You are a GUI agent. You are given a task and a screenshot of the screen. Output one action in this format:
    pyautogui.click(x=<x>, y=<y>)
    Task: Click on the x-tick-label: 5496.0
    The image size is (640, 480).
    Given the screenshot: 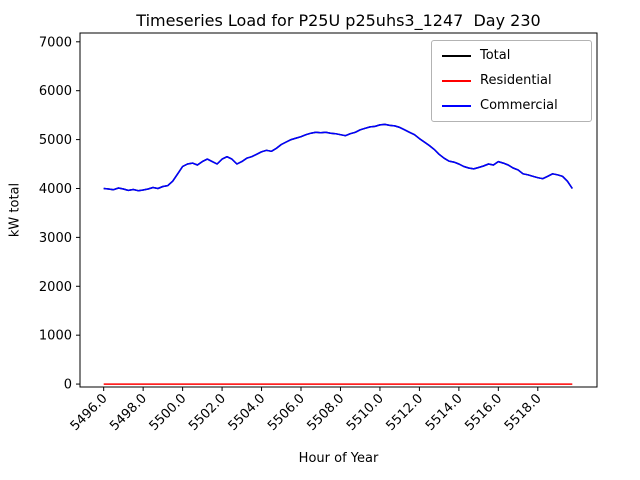 What is the action you would take?
    pyautogui.click(x=89, y=412)
    